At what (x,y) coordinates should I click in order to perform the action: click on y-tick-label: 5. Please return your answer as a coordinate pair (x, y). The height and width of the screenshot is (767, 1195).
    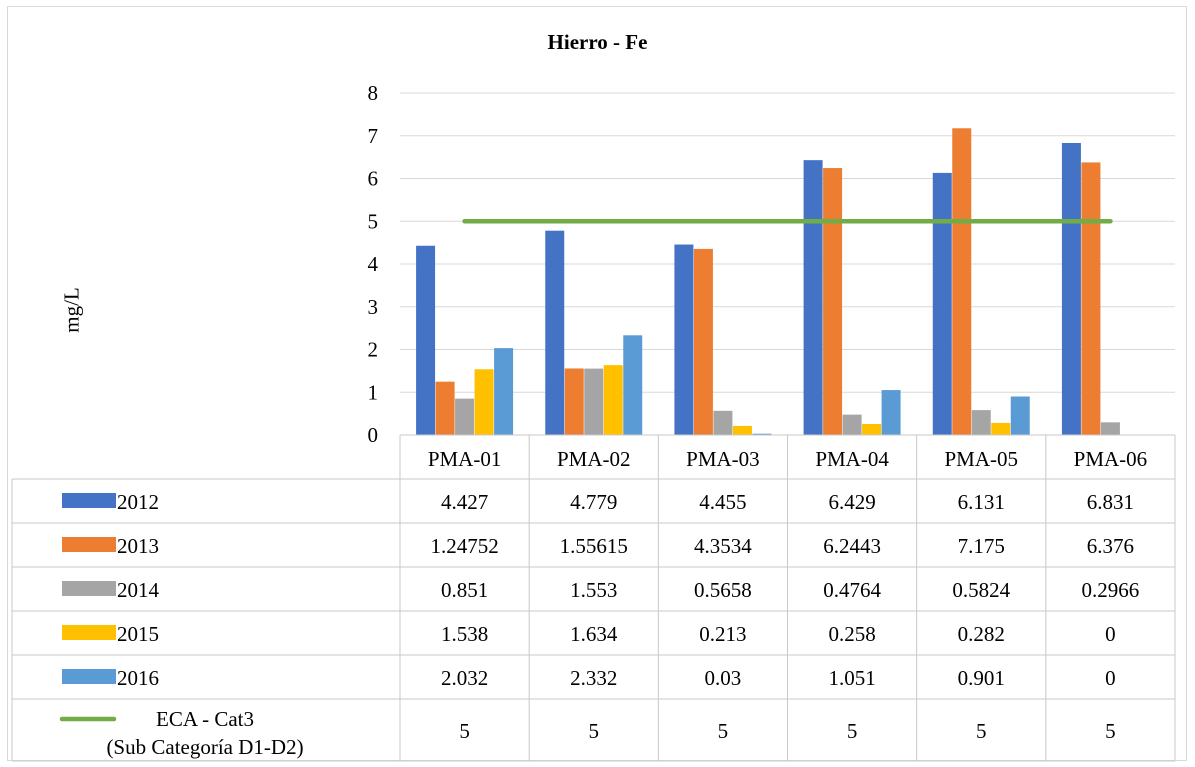
    Looking at the image, I should click on (373, 221).